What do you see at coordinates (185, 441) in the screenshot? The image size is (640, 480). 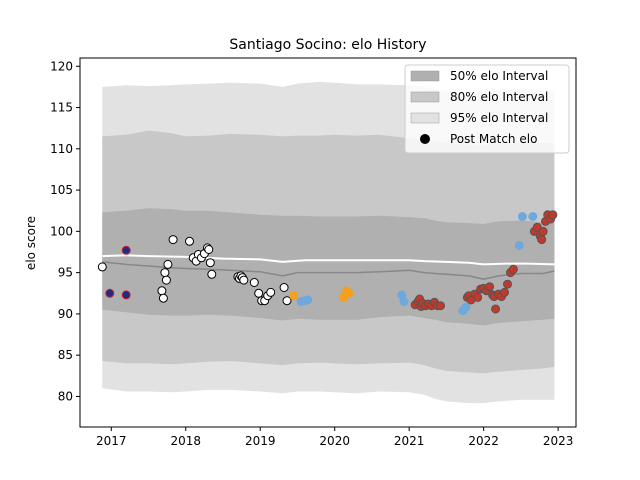 I see `x-tick-label: 2018` at bounding box center [185, 441].